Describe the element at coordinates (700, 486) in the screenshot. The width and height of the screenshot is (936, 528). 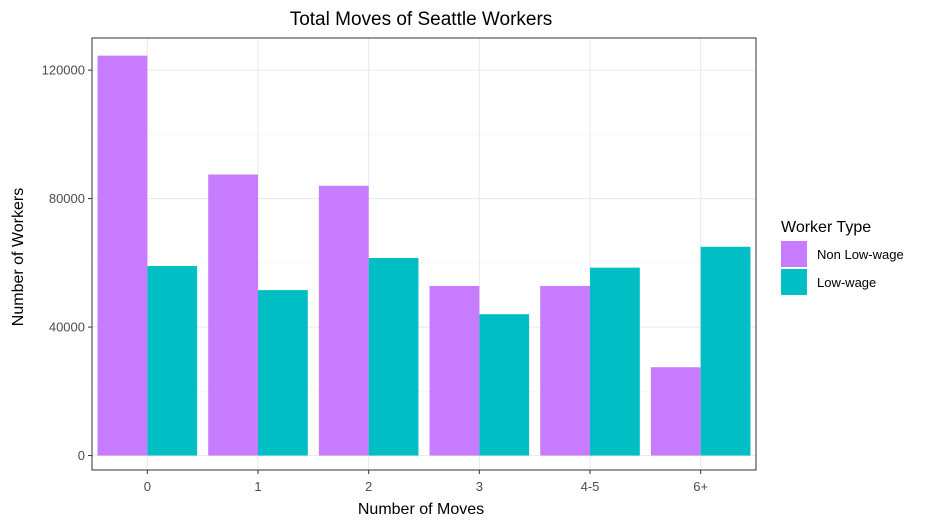
I see `x-tick-label: 6+` at that location.